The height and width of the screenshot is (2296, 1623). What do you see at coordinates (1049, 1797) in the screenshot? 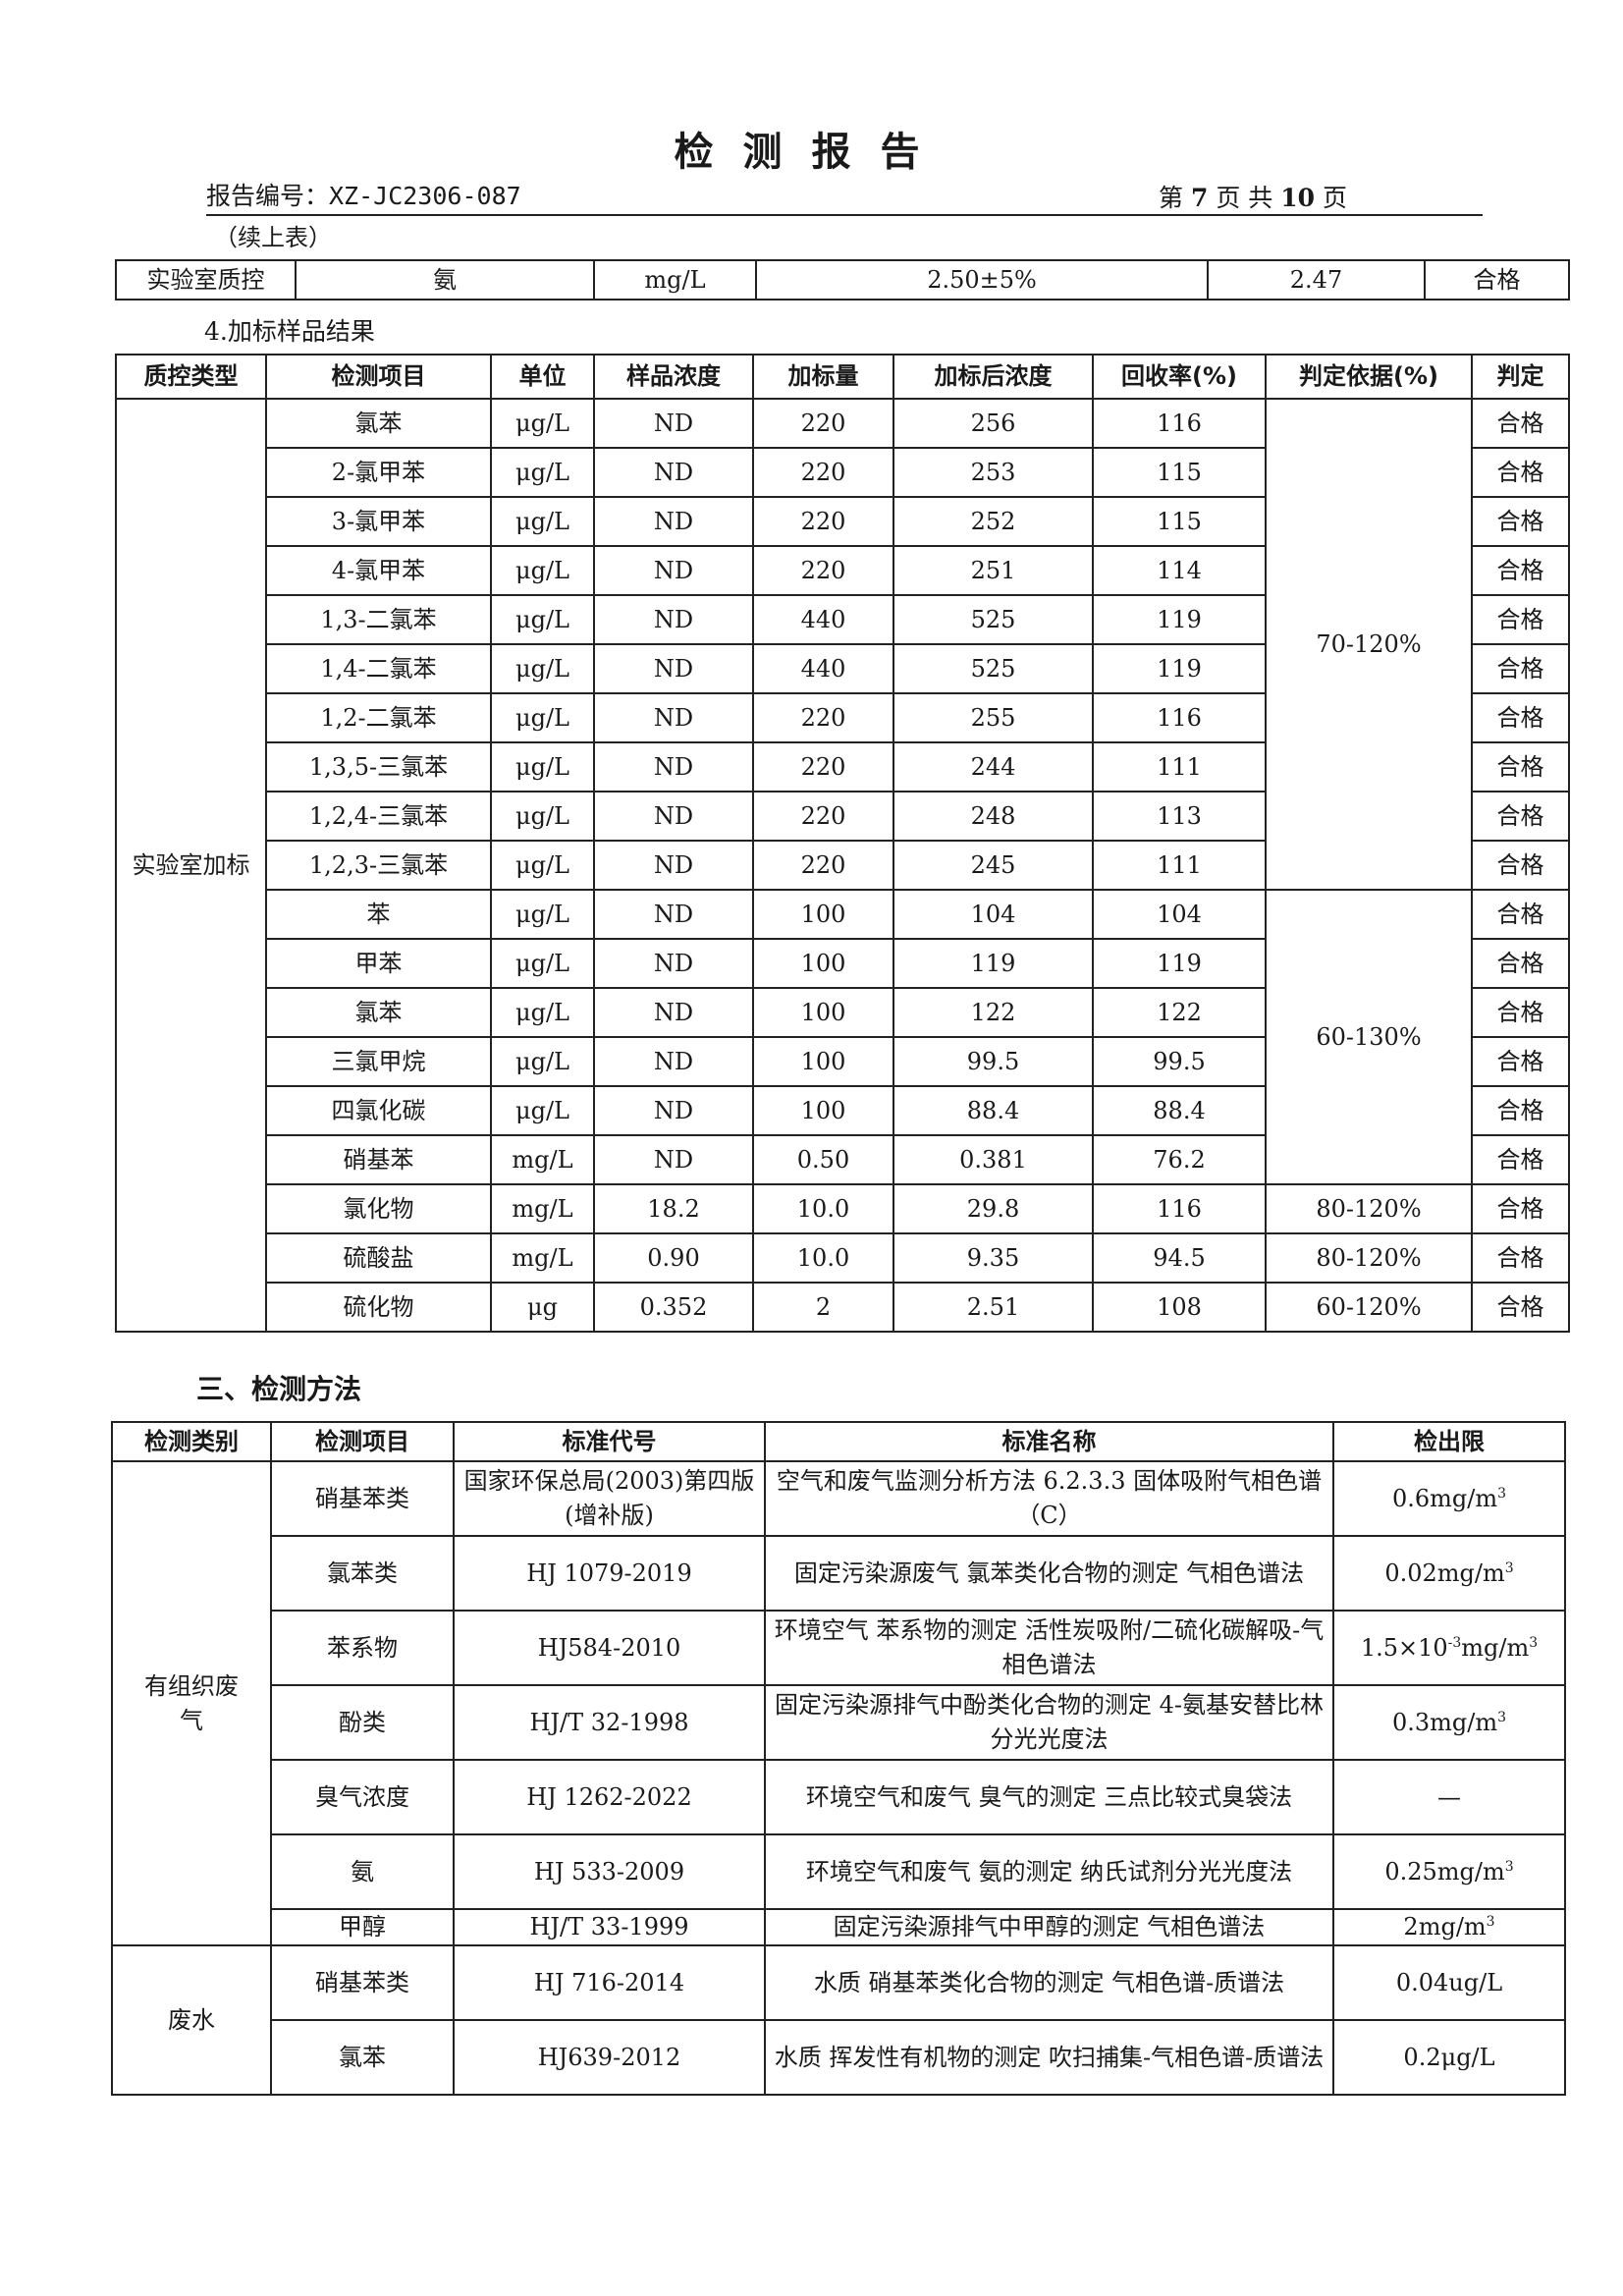
I see `method-name-cell: 环境空气和废气 臭气的测定 三点比较式臭袋法` at bounding box center [1049, 1797].